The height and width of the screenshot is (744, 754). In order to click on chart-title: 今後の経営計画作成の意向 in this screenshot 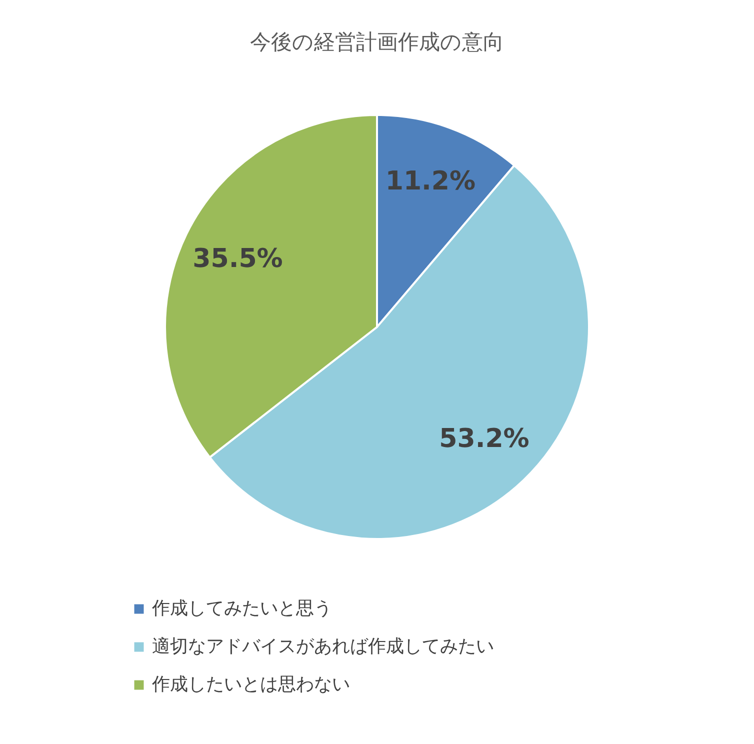, I will do `click(377, 42)`.